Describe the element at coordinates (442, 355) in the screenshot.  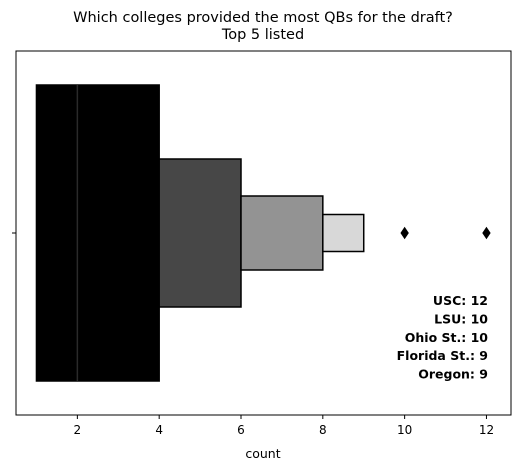
I see `annotation-line-4: Florida St.: 9` at that location.